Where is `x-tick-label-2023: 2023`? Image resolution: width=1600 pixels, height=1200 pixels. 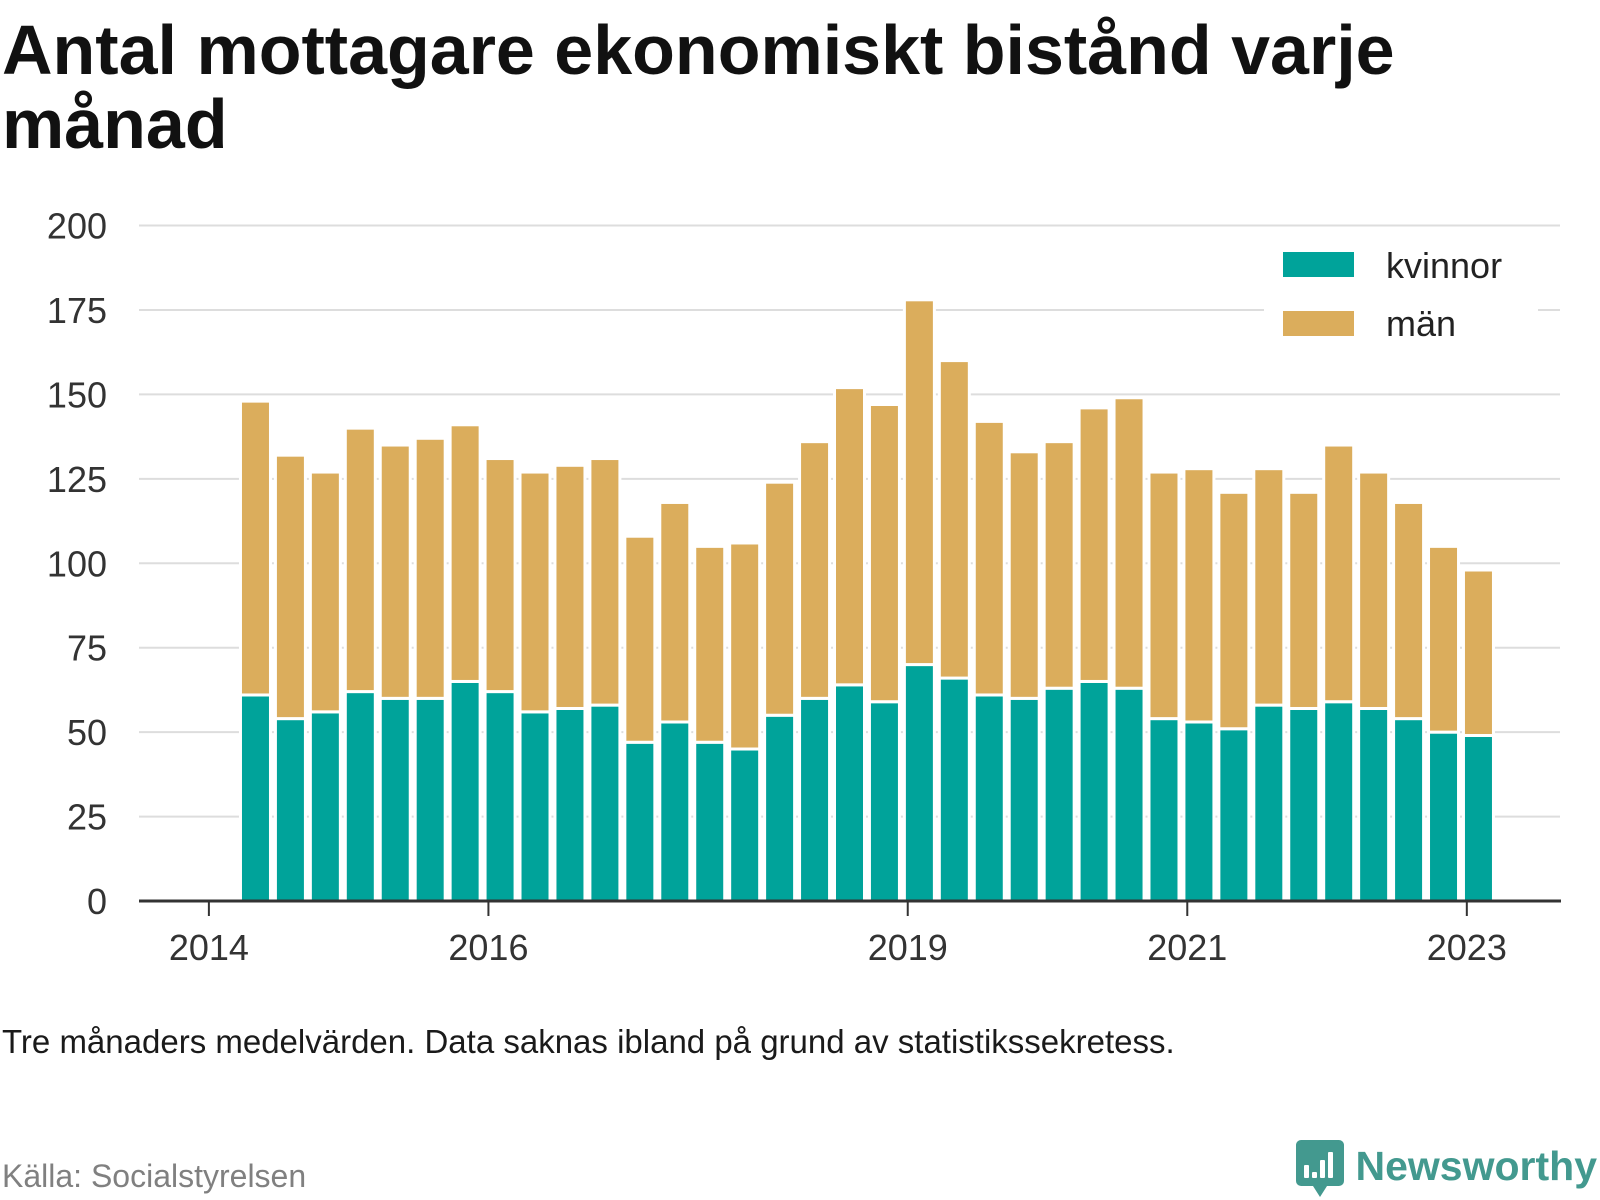
x-tick-label-2023: 2023 is located at coordinates (1467, 947).